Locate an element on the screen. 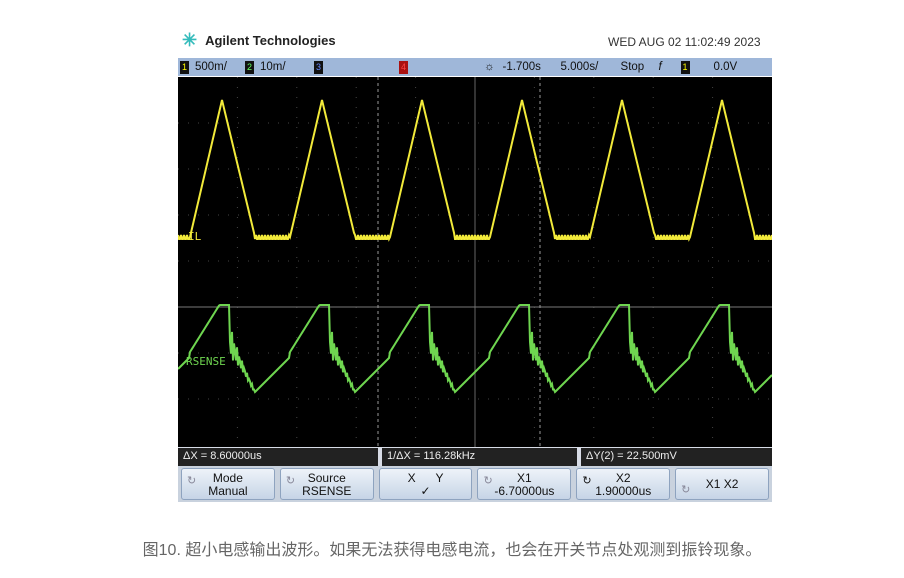  trigger-level: 0.0V is located at coordinates (725, 67).